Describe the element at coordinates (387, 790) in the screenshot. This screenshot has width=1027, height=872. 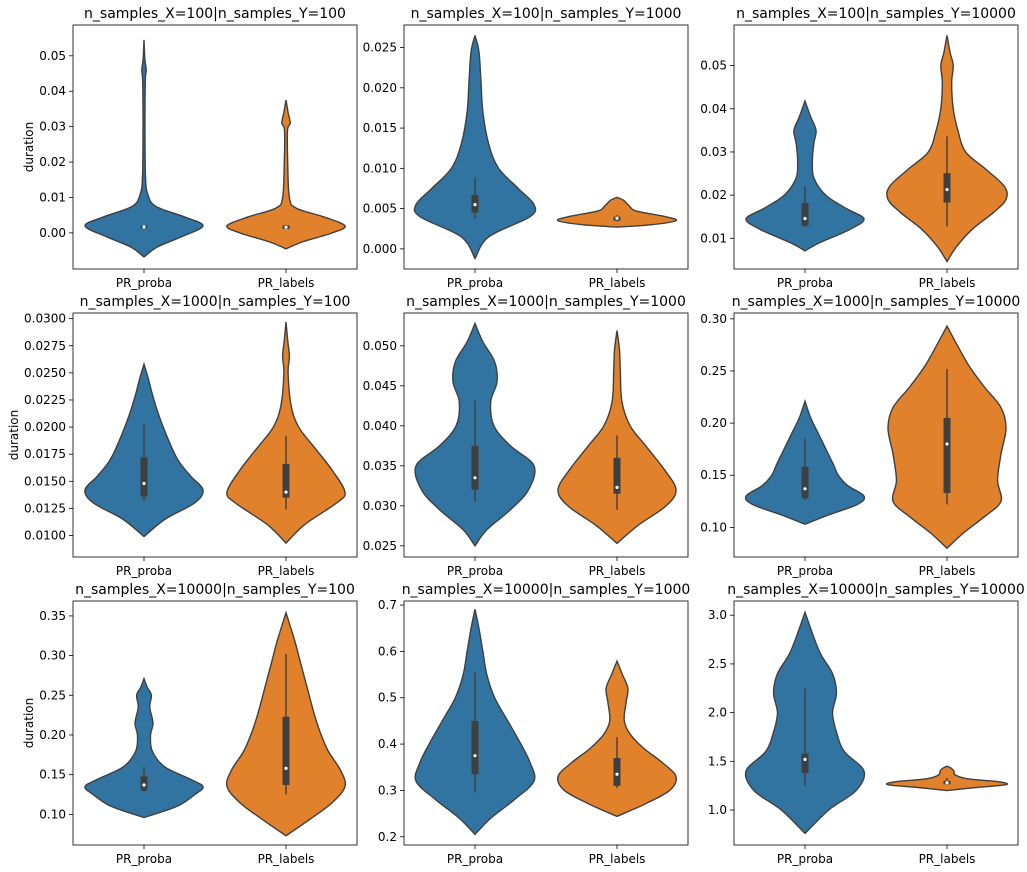
I see `y-tick-label: 0.3` at that location.